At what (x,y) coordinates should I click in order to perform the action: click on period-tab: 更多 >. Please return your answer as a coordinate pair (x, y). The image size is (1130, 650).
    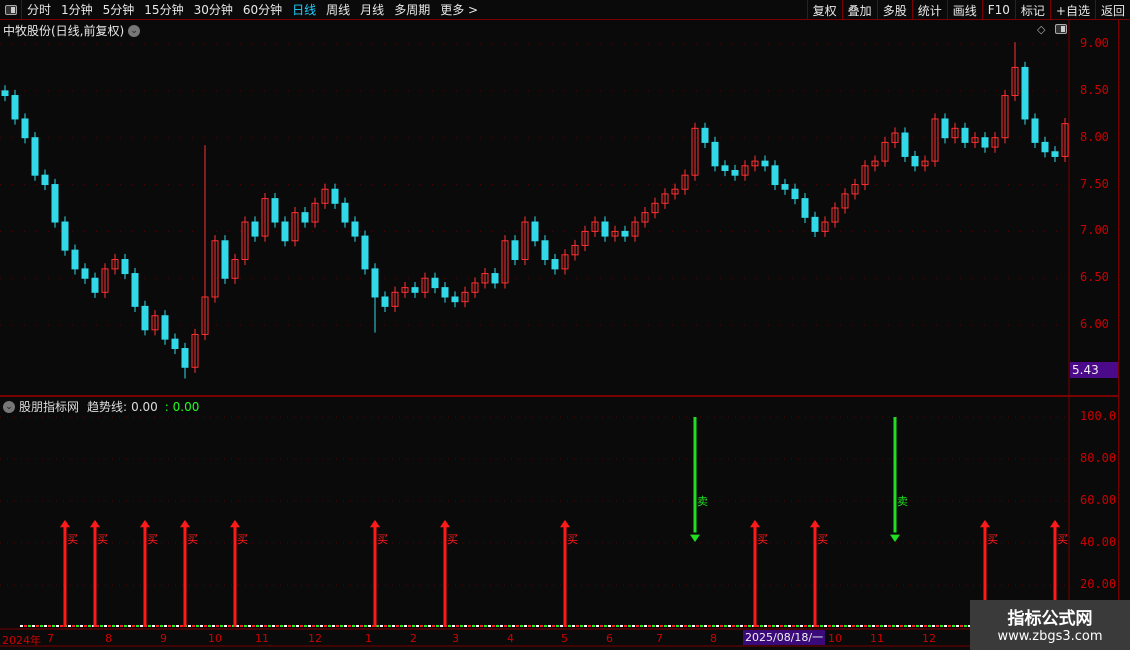
    Looking at the image, I should click on (459, 10).